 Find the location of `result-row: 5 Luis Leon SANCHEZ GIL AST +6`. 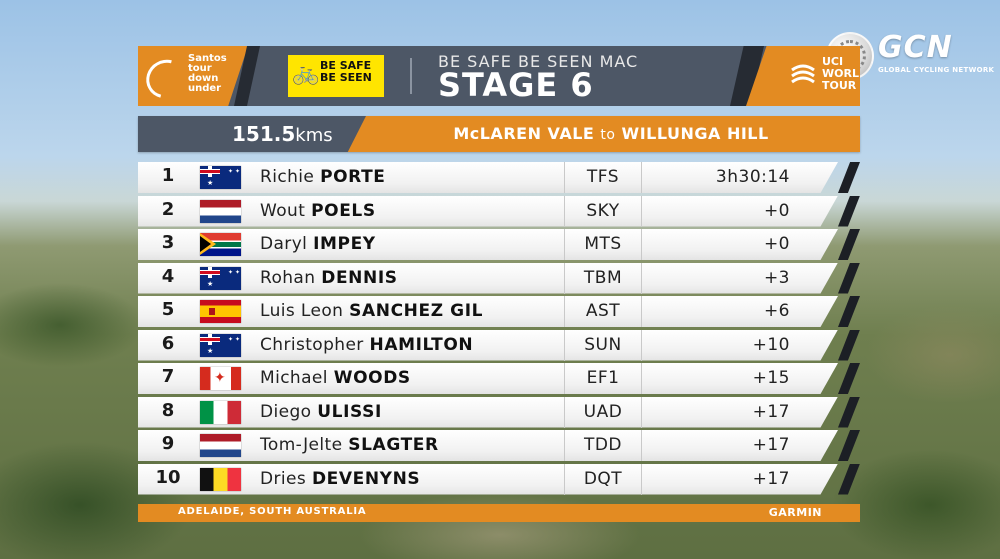

result-row: 5 Luis Leon SANCHEZ GIL AST +6 is located at coordinates (499, 311).